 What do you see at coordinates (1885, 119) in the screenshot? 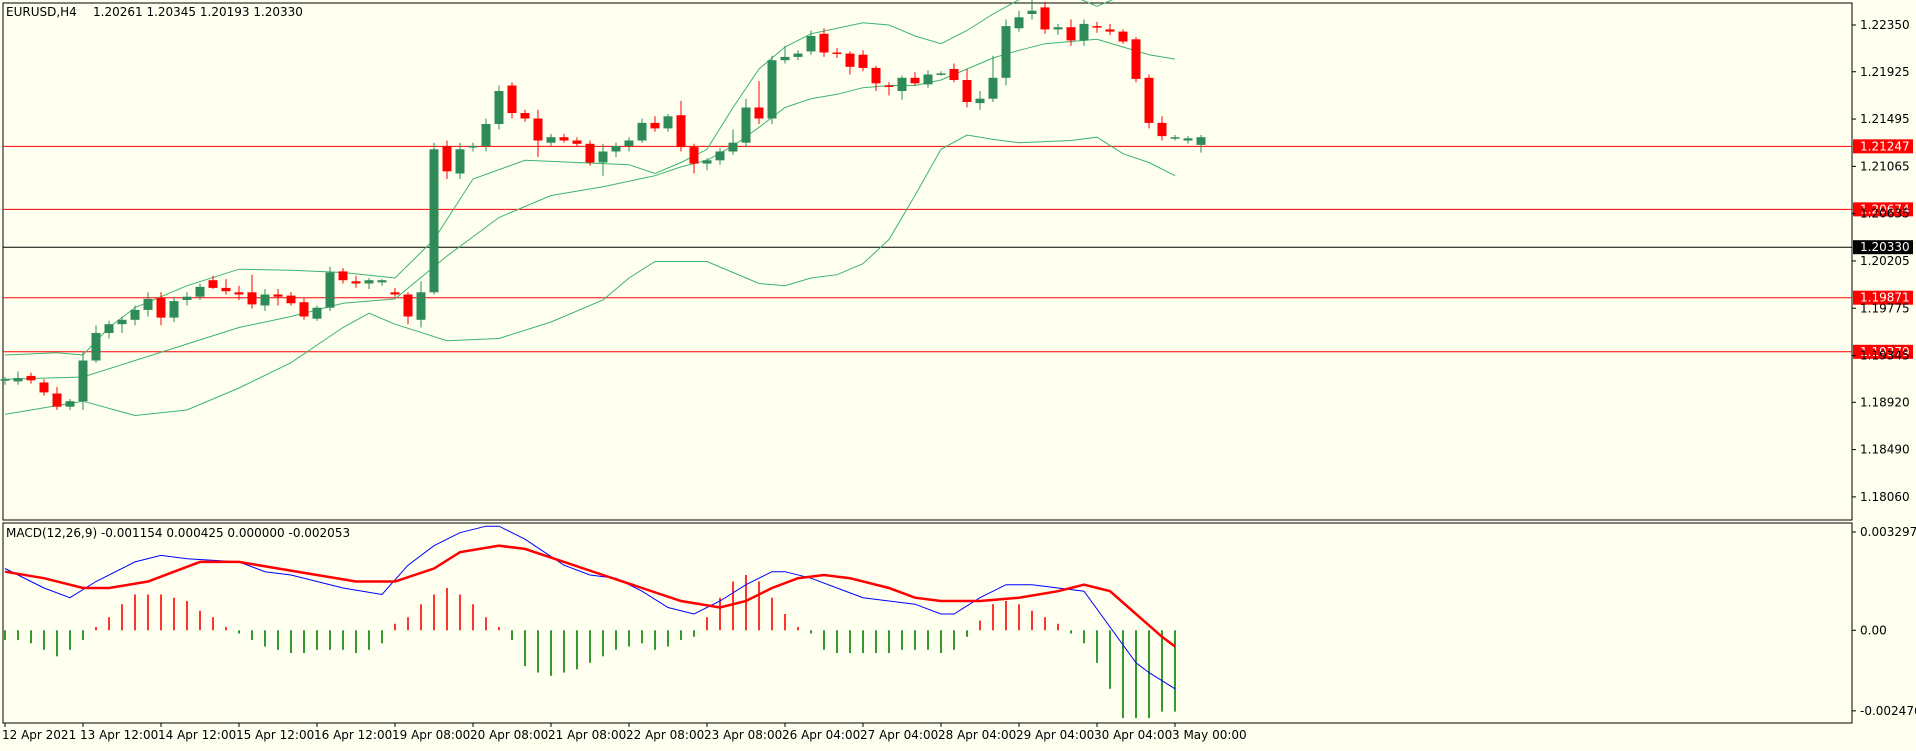
I see `price-tick-label: 1.21495` at bounding box center [1885, 119].